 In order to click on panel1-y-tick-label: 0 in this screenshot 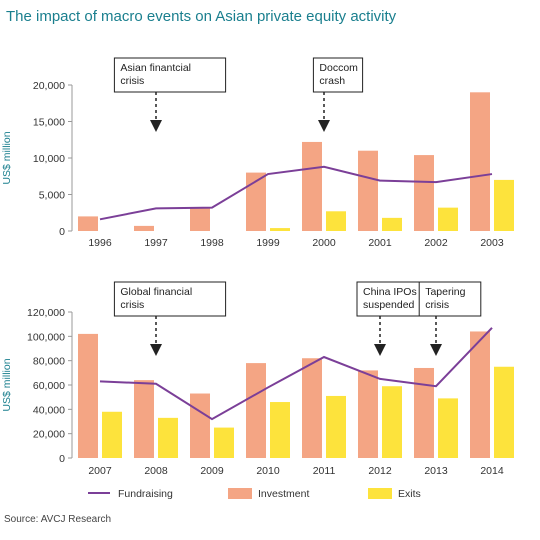, I will do `click(62, 232)`.